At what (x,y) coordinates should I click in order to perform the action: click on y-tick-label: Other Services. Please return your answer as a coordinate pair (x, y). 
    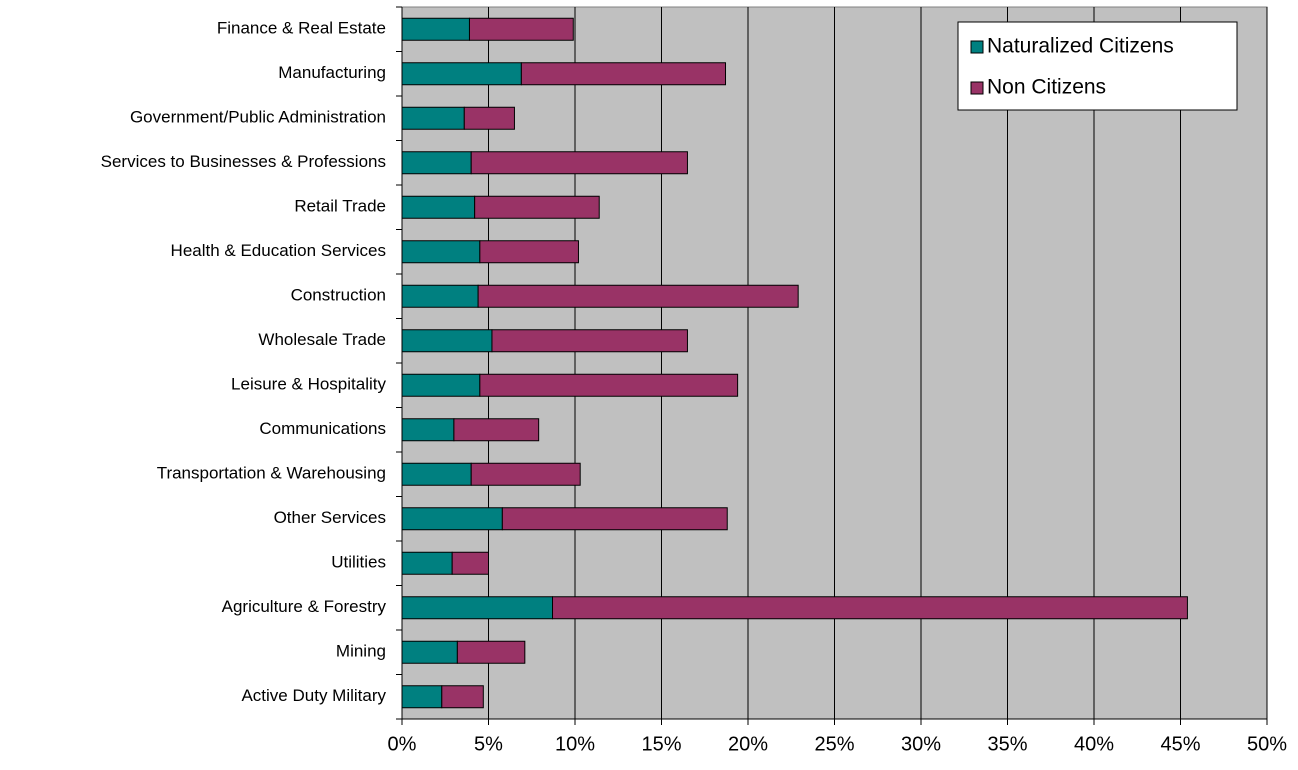
    Looking at the image, I should click on (330, 517).